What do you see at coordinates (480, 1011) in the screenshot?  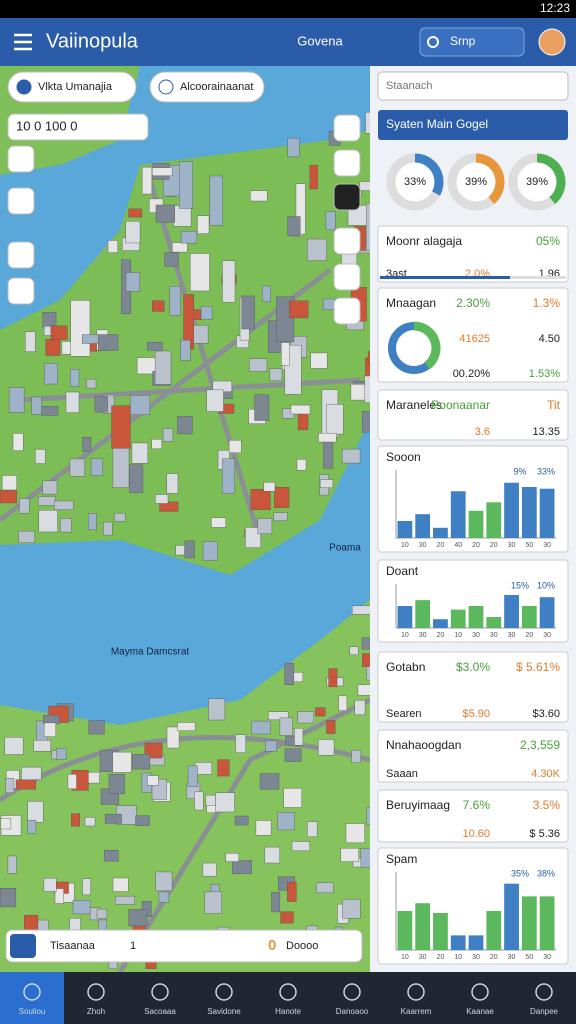 I see `nav-label: Kaanae` at bounding box center [480, 1011].